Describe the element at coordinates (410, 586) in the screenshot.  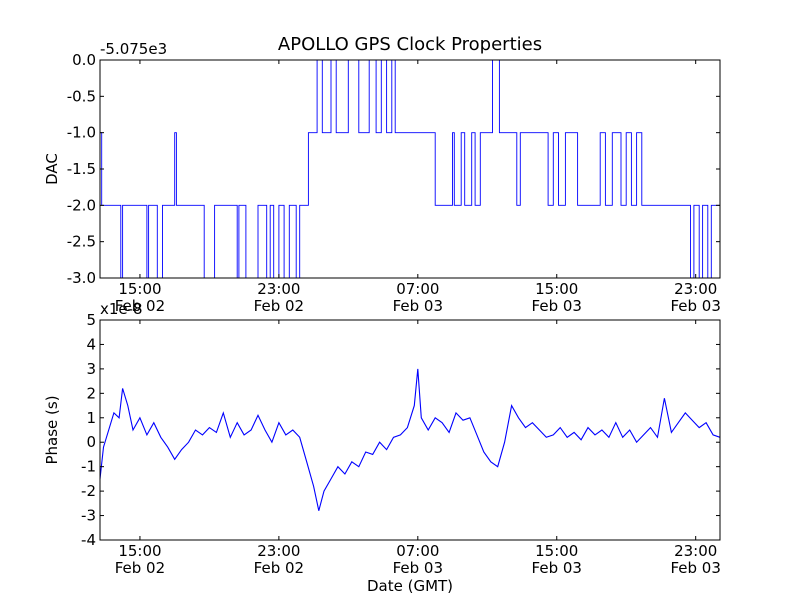
I see `x-axis-label: Date (GMT)` at that location.